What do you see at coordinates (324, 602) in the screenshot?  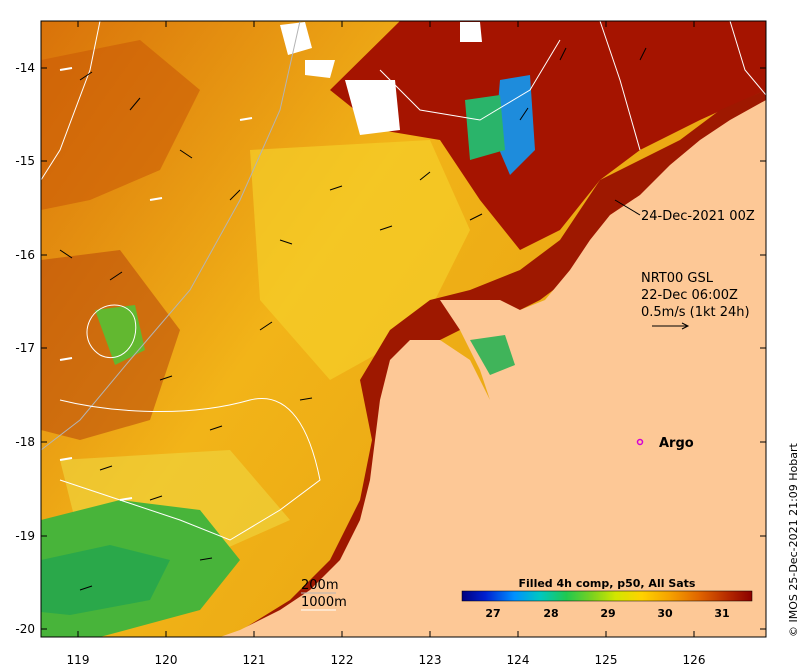 I see `contour-1000-label: 1000m` at bounding box center [324, 602].